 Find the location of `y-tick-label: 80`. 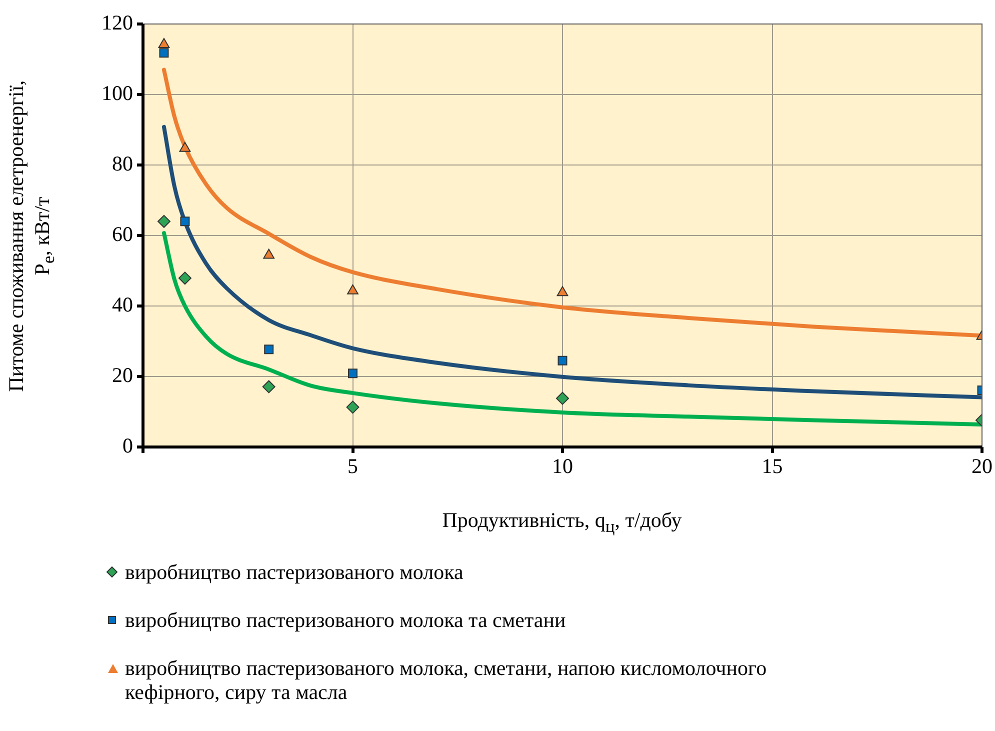

y-tick-label: 80 is located at coordinates (122, 164).